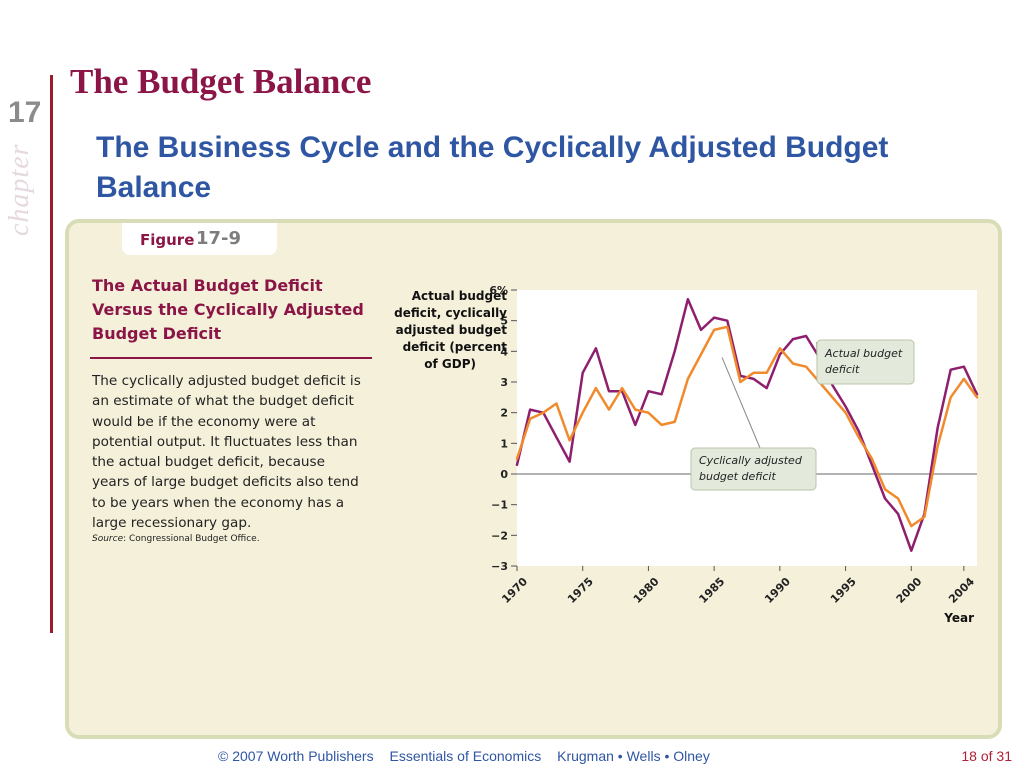  Describe the element at coordinates (450, 364) in the screenshot. I see `y-axis-label-line: of GDP)` at that location.